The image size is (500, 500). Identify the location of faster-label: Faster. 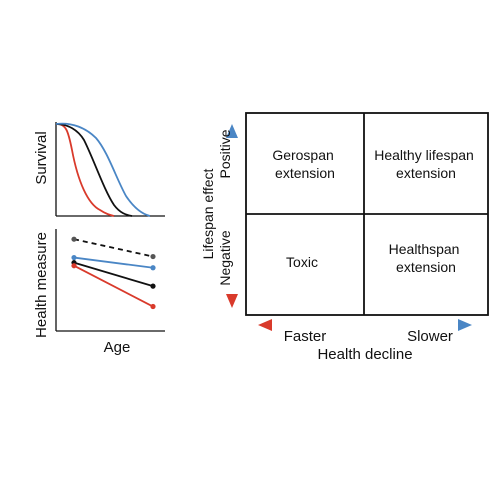
(305, 336).